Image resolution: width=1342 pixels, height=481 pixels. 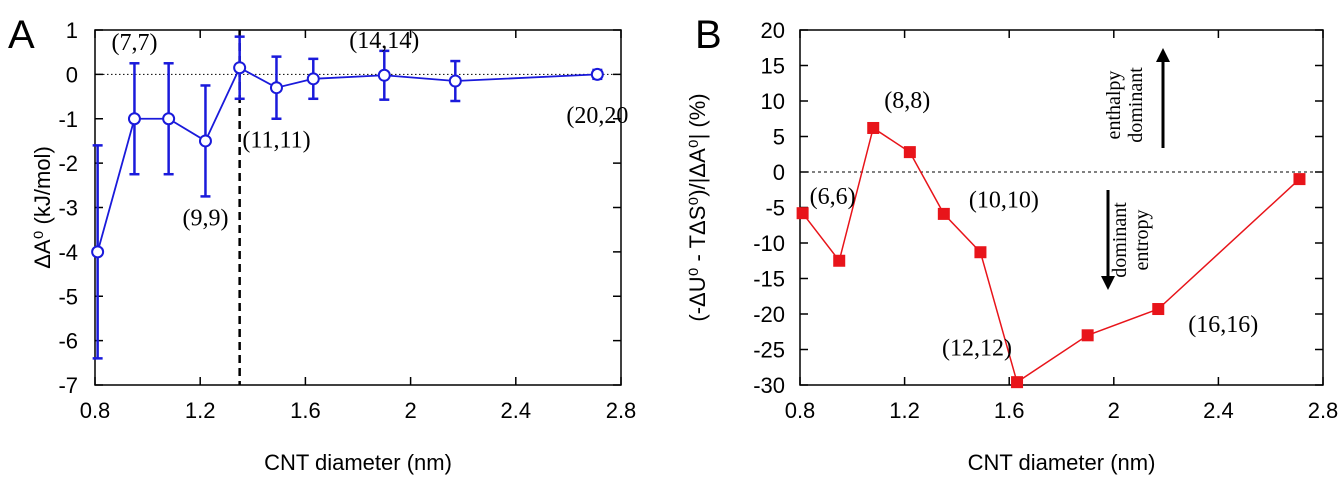 What do you see at coordinates (1120, 240) in the screenshot?
I see `entropy-dominant-label: dominant` at bounding box center [1120, 240].